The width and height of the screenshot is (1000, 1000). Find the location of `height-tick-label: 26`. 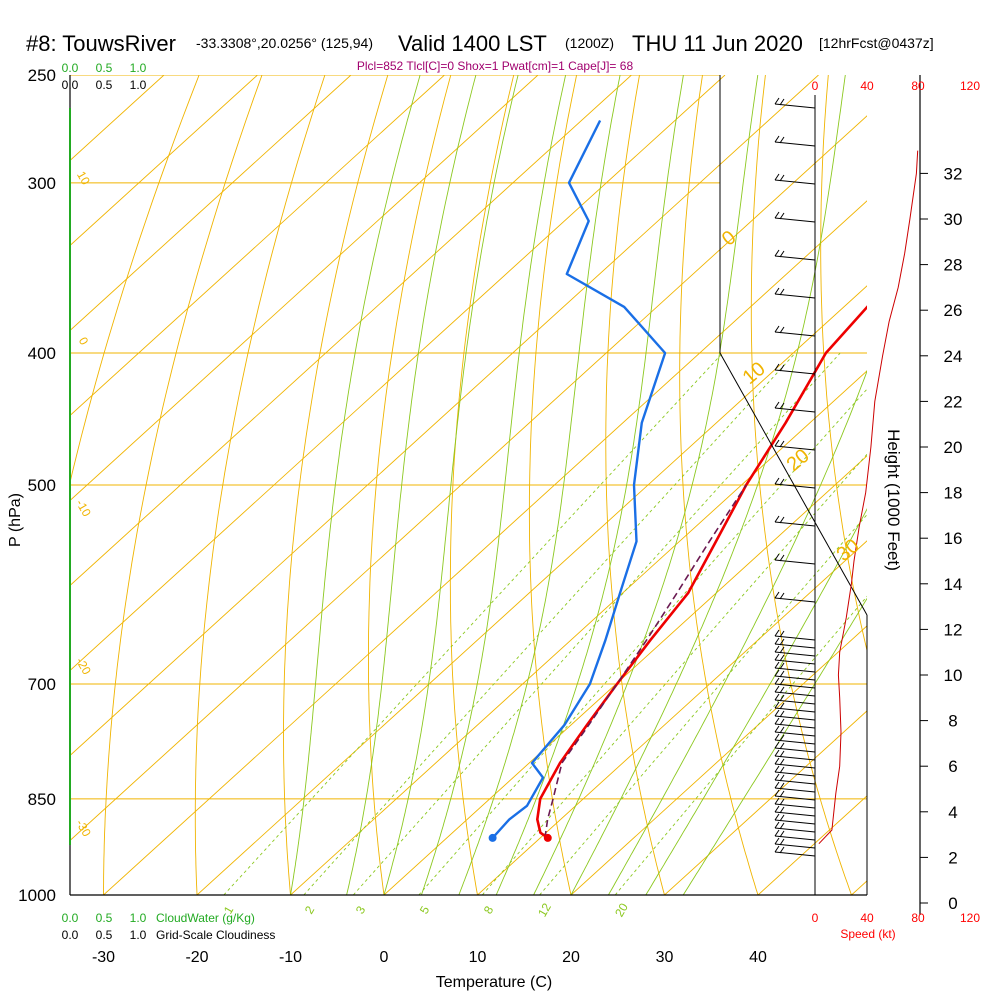

height-tick-label: 26 is located at coordinates (953, 310).